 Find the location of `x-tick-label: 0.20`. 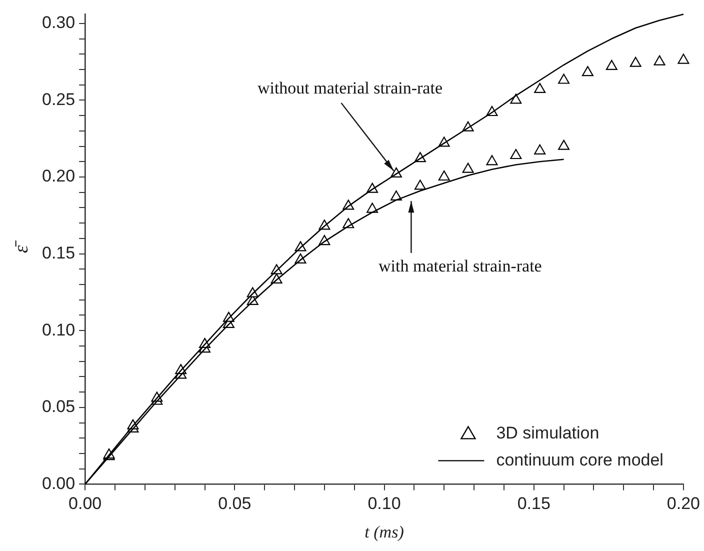

x-tick-label: 0.20 is located at coordinates (683, 504).